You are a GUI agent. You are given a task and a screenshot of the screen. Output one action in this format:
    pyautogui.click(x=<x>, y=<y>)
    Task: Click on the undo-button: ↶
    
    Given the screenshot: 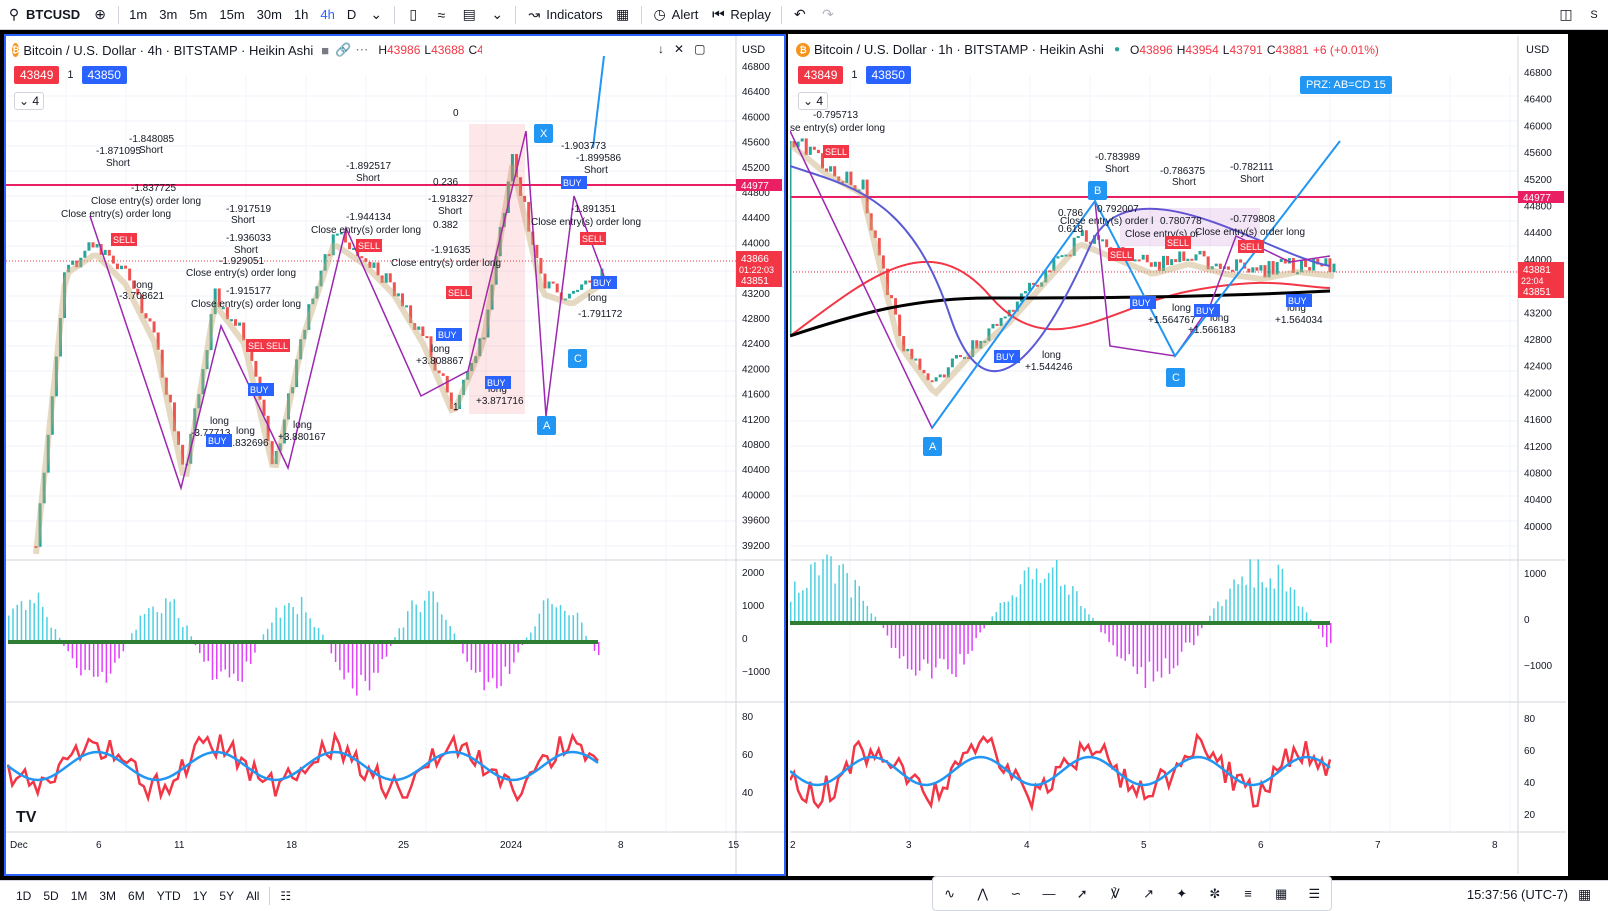 What is the action you would take?
    pyautogui.click(x=800, y=15)
    